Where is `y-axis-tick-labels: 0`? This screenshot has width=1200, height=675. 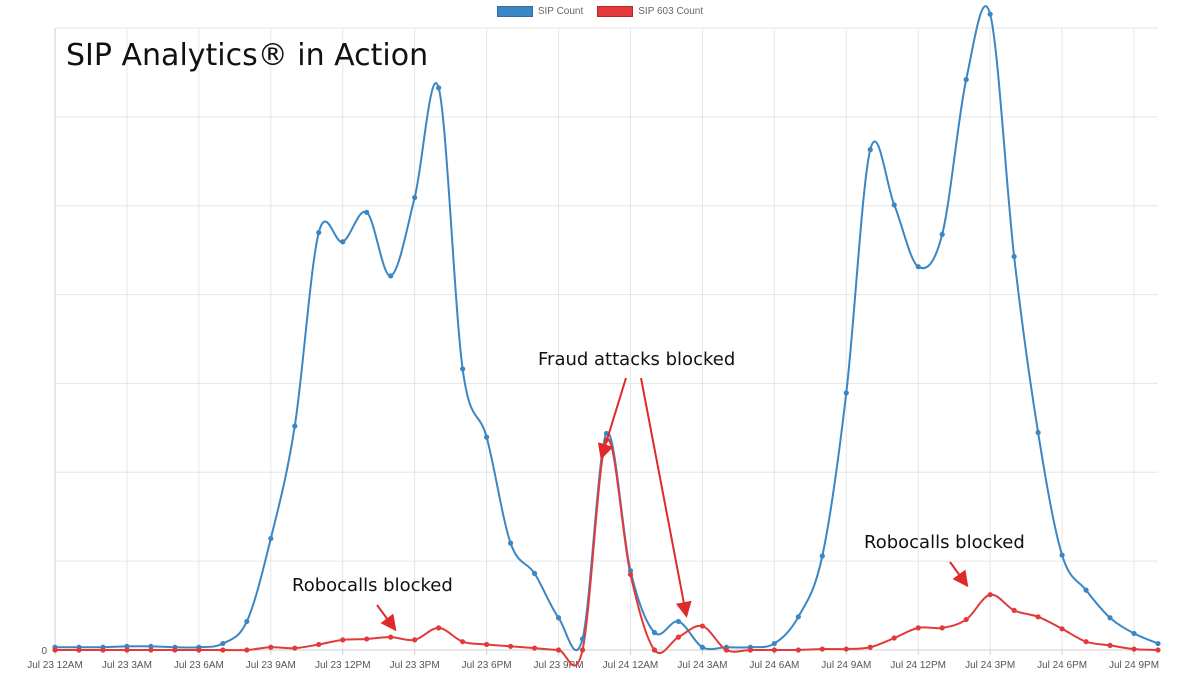 y-axis-tick-labels: 0 is located at coordinates (44, 651).